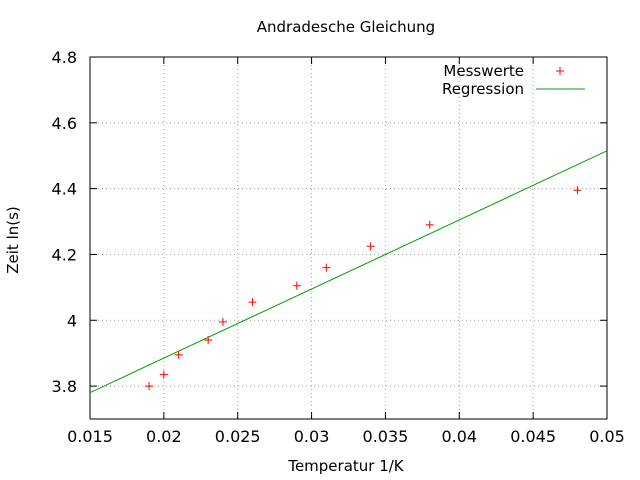 The image size is (640, 480). What do you see at coordinates (64, 254) in the screenshot?
I see `y-tick-label: 4.2` at bounding box center [64, 254].